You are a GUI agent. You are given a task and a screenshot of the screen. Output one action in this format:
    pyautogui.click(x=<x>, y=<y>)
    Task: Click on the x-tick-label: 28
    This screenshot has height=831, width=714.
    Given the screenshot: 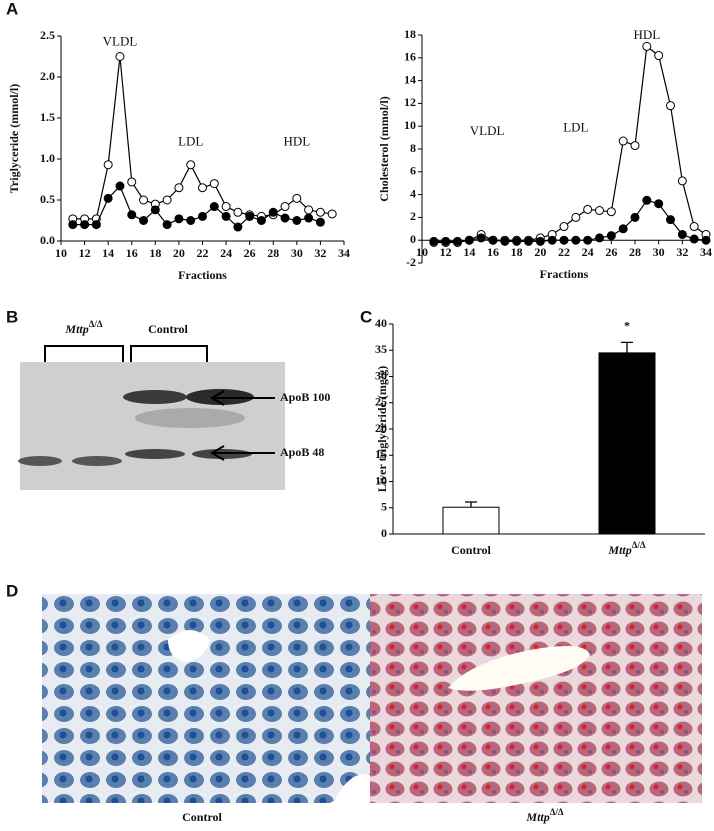 What is the action you would take?
    pyautogui.click(x=273, y=253)
    